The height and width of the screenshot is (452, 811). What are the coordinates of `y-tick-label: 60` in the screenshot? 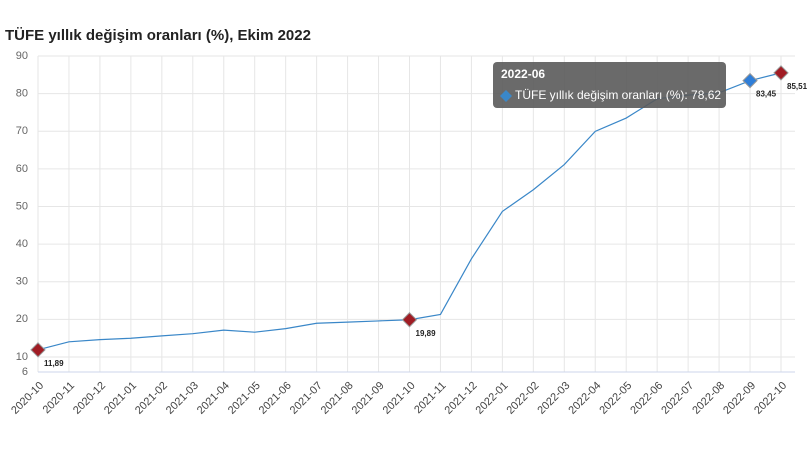 It's located at (22, 169).